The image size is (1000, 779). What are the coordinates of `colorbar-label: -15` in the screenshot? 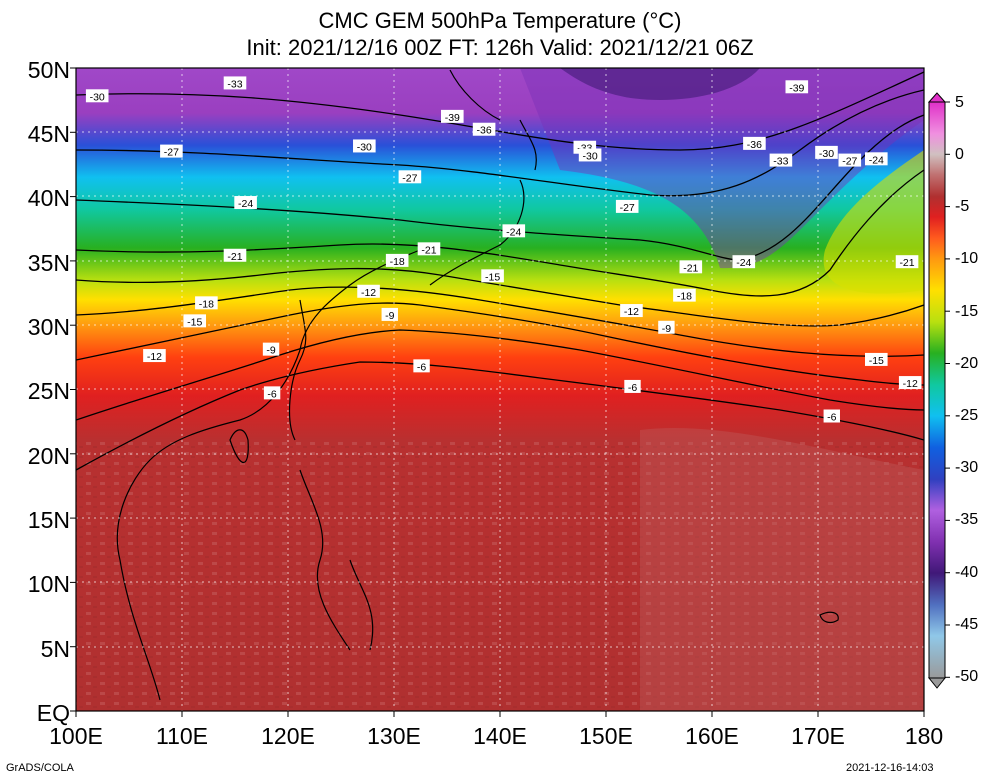 It's located at (967, 311).